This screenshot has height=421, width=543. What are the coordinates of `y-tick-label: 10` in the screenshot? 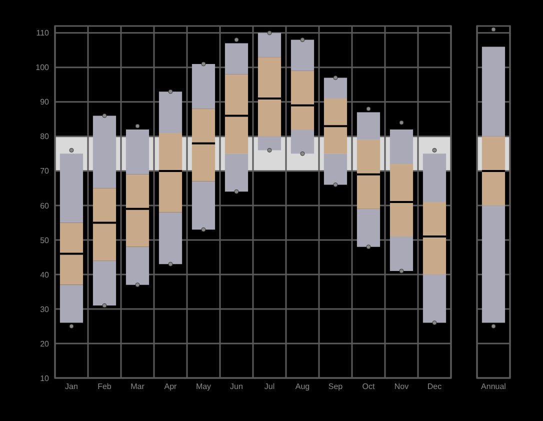 It's located at (45, 378).